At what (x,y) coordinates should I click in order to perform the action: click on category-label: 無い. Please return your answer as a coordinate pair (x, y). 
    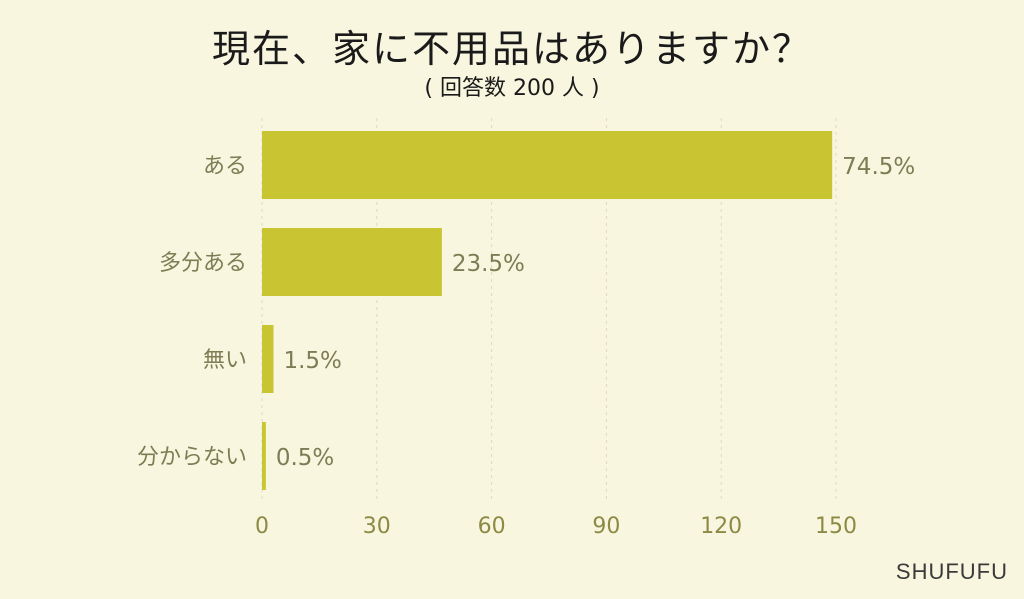
    Looking at the image, I should click on (225, 360).